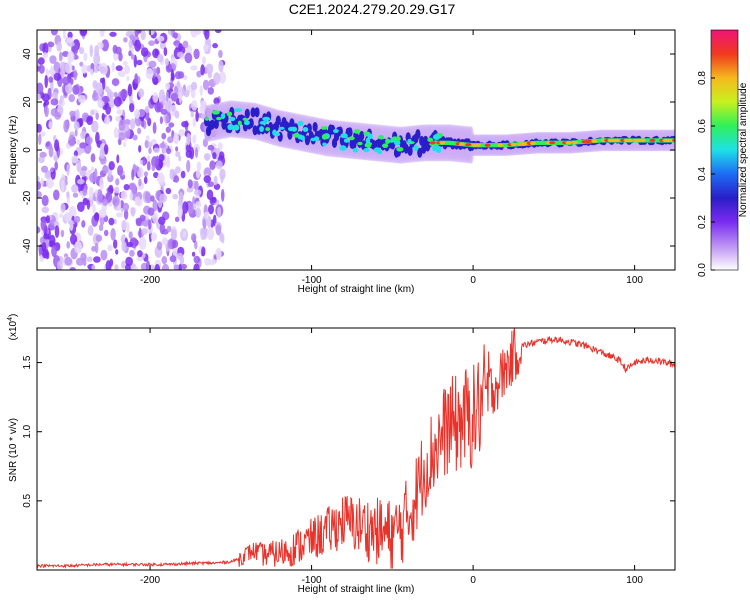 The image size is (750, 600). I want to click on snr-scale-base: (x10, so click(13, 330).